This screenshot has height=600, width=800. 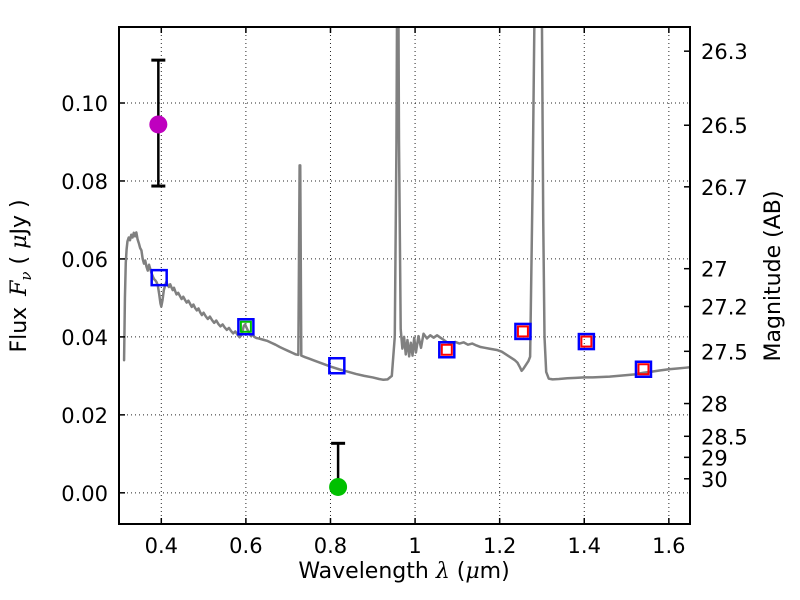 What do you see at coordinates (714, 458) in the screenshot?
I see `right-tick-label-8: 29` at bounding box center [714, 458].